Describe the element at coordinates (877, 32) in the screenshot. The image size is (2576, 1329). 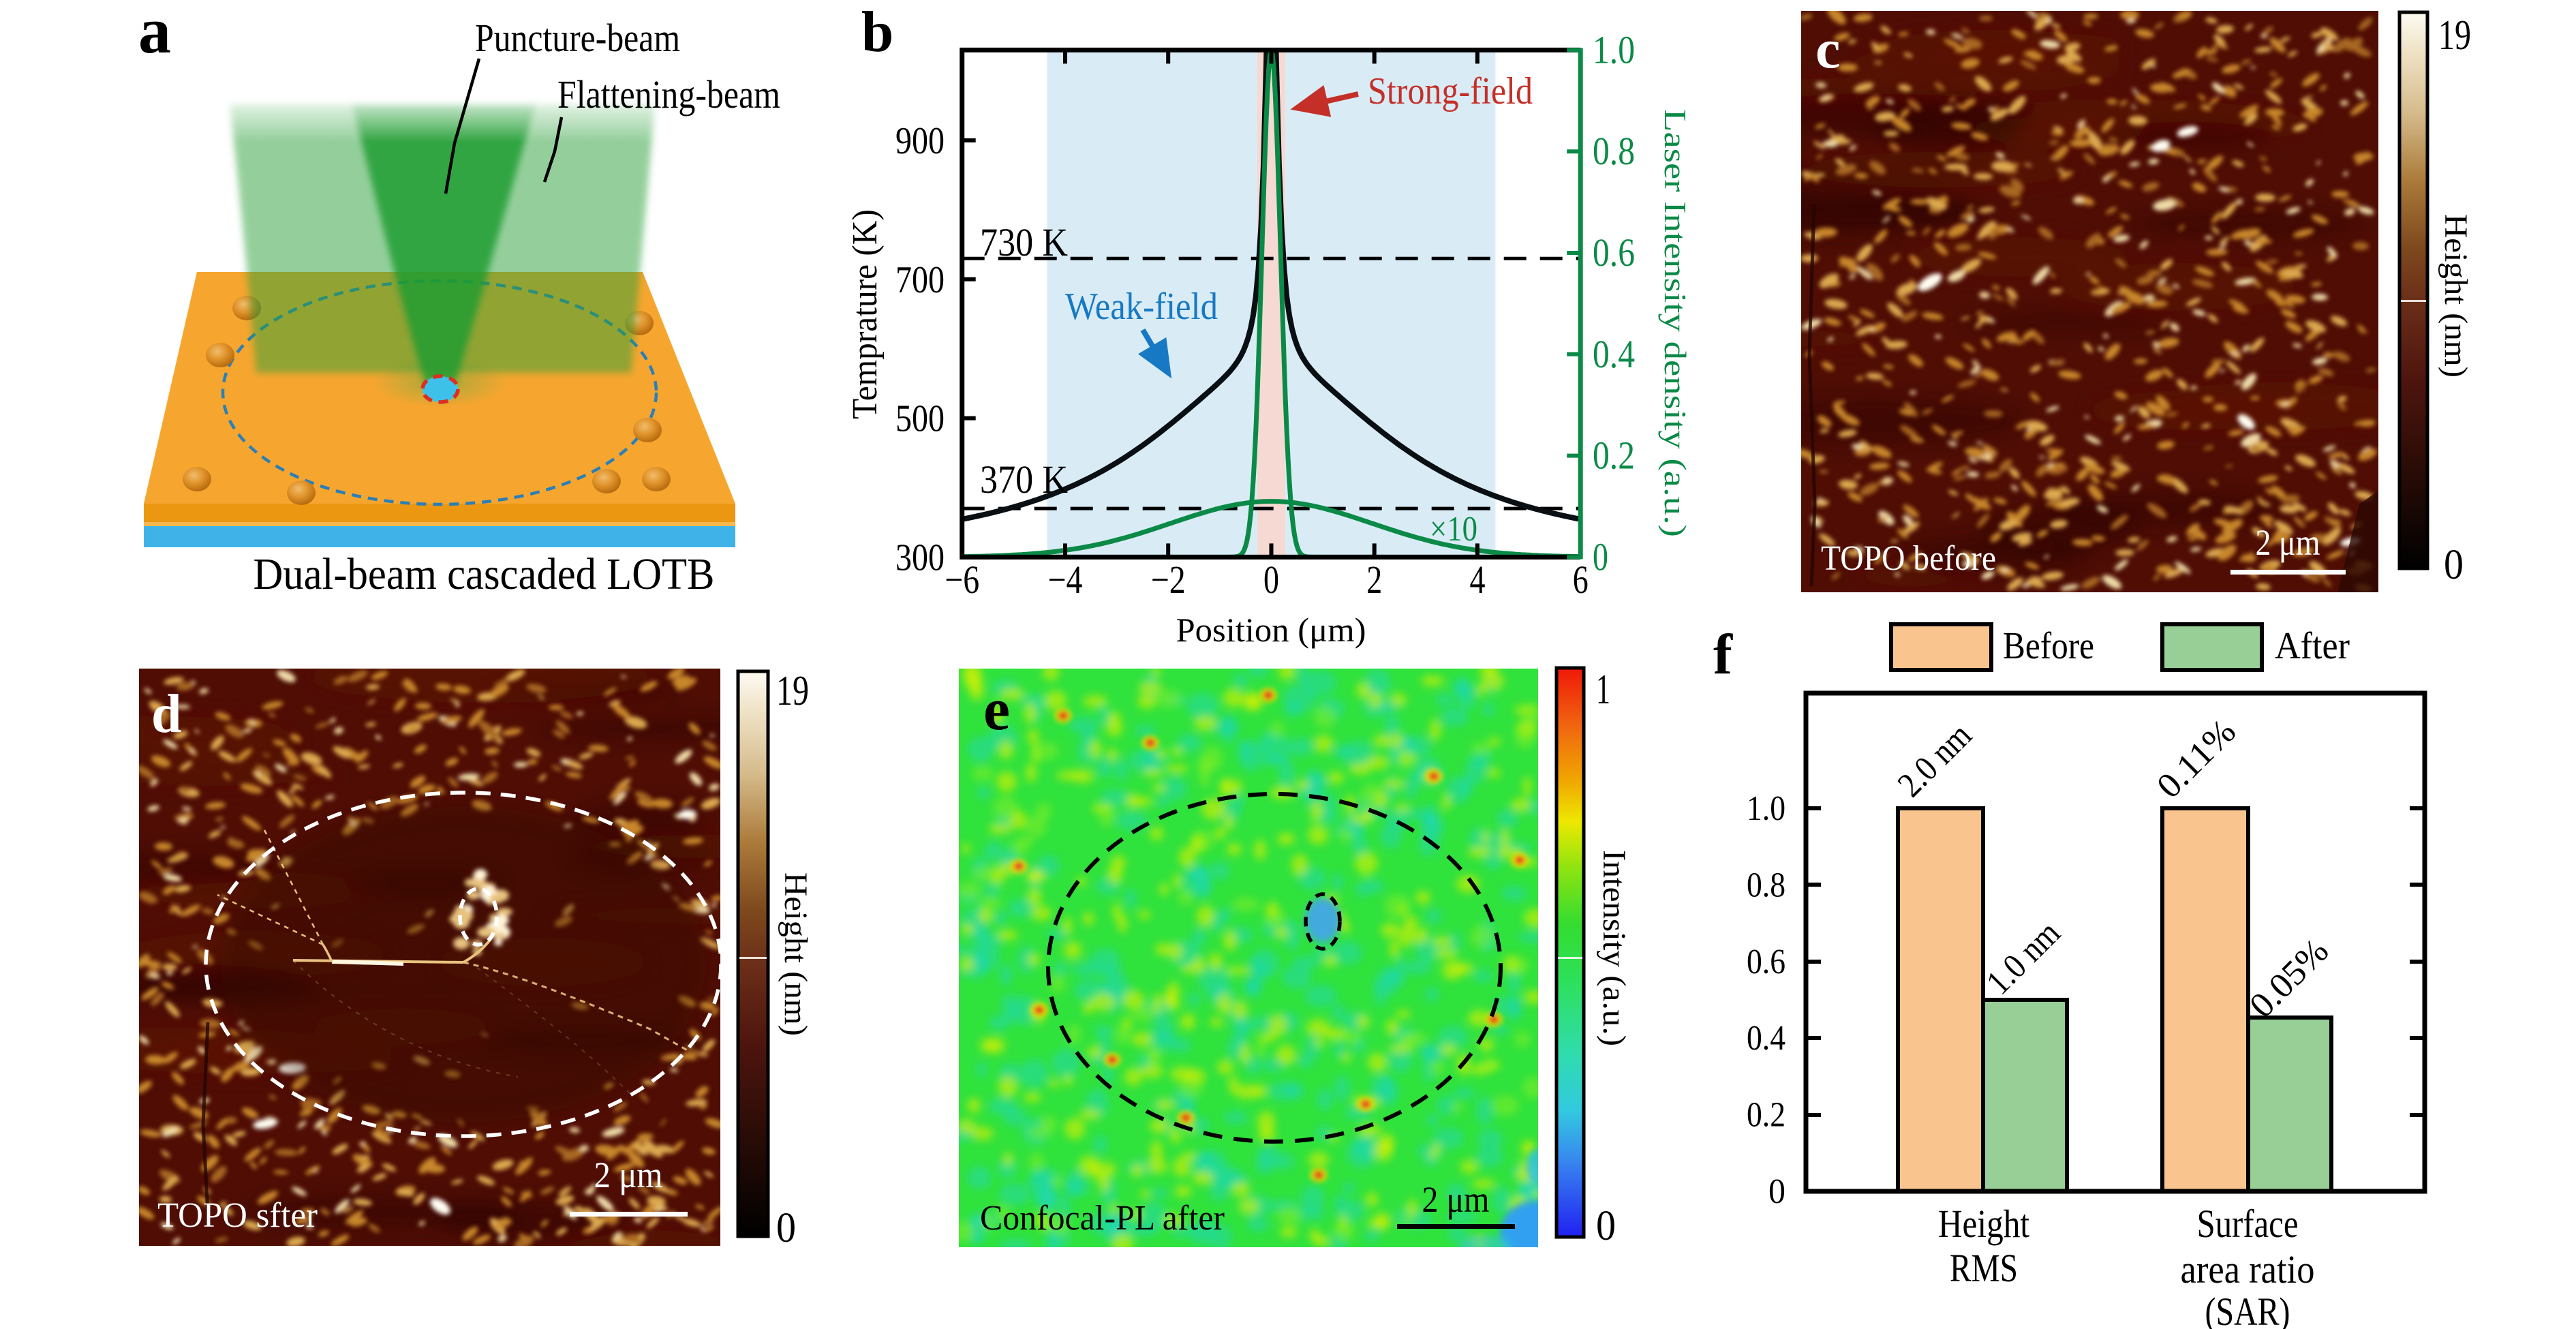
I see `svg-text: b` at that location.